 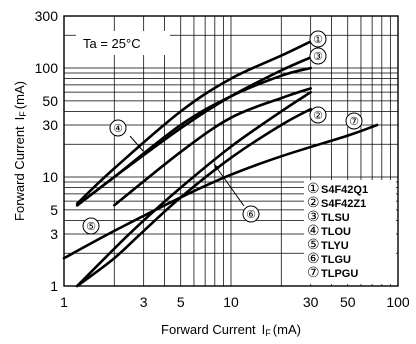 I want to click on marker-6-circle, so click(x=251, y=214).